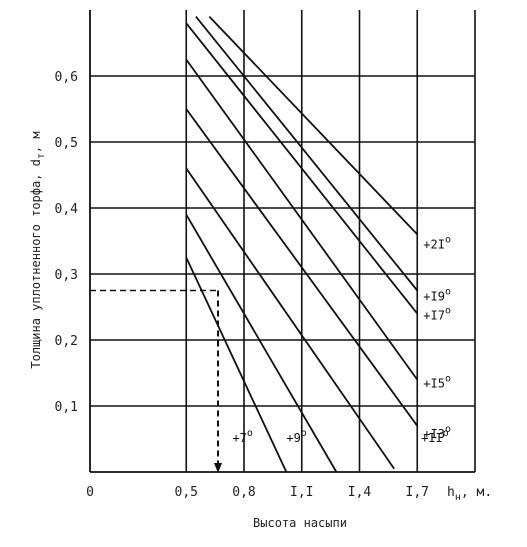 The image size is (527, 547). I want to click on x-tick-label-2: 0,8, so click(243, 492).